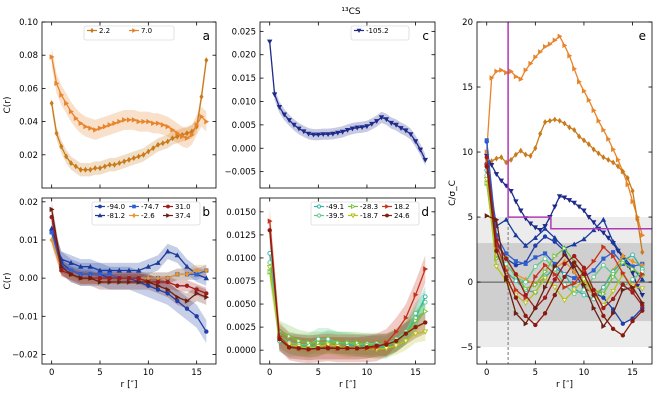  I want to click on plot-area-d, so click(347, 285).